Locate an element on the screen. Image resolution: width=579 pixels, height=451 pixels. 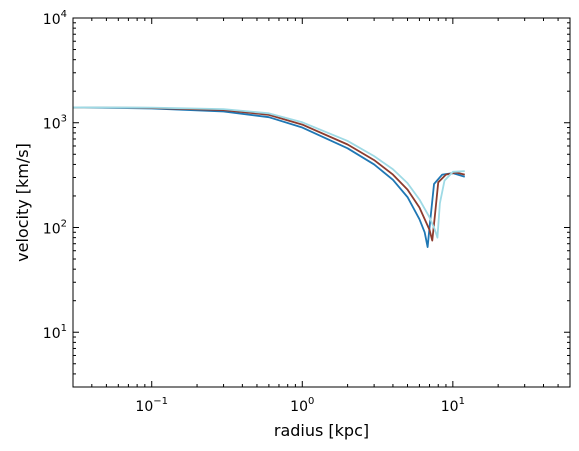
y-axis-label: velocity [km/s] is located at coordinates (22, 202).